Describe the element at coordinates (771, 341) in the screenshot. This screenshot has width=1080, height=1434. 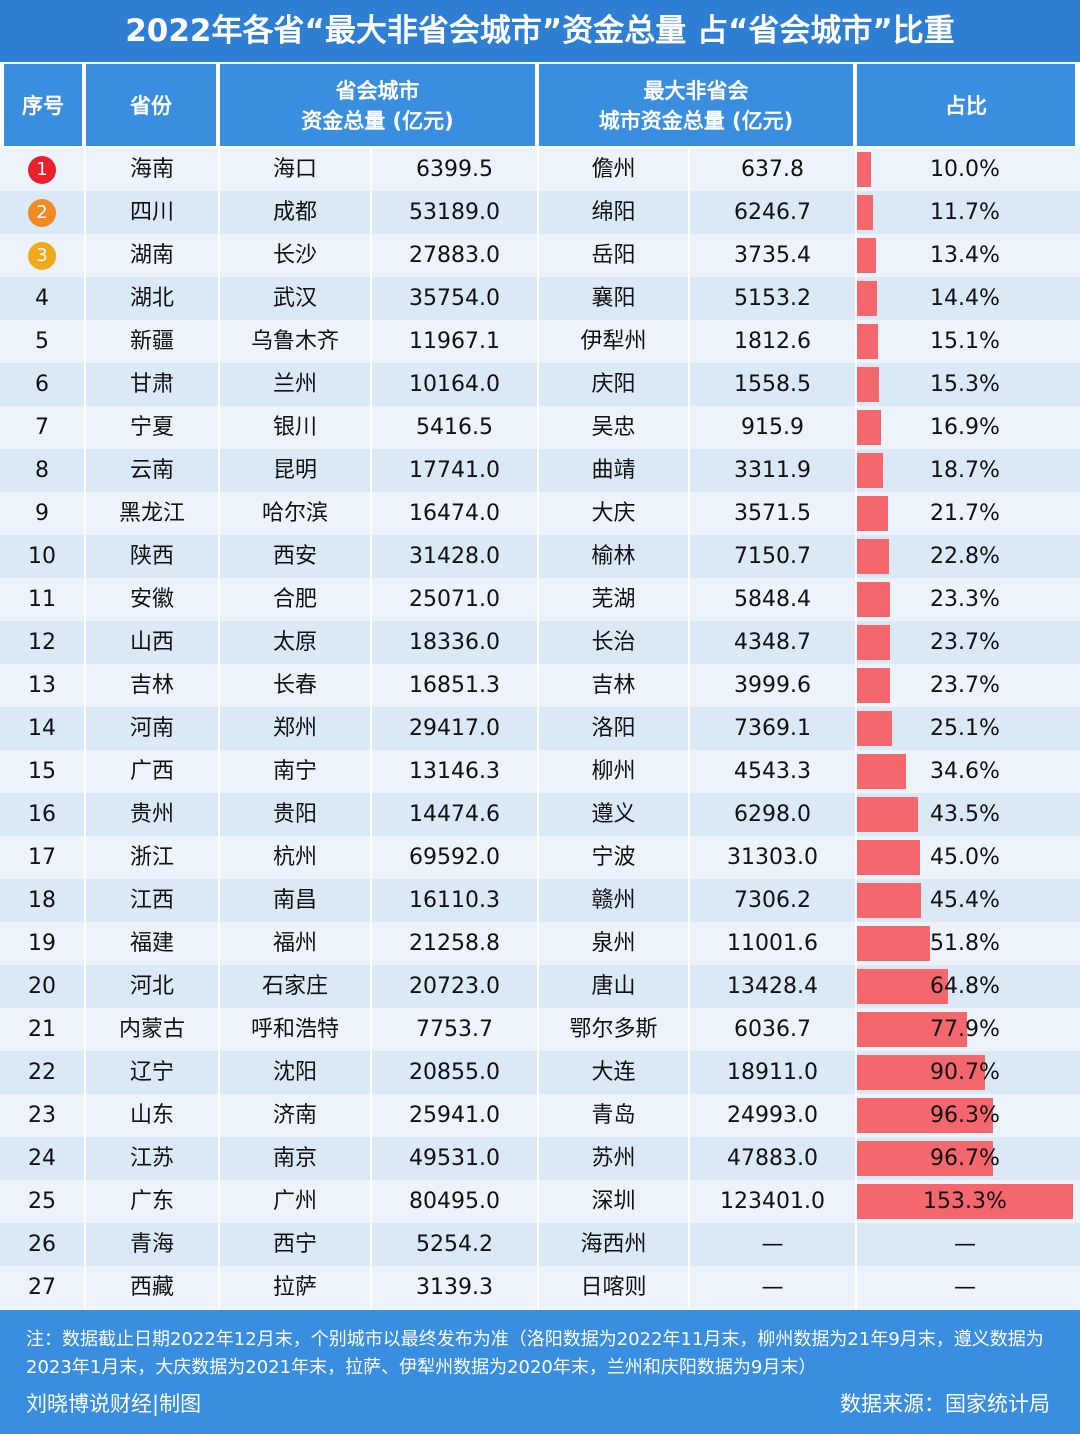
I see `table-cell: 1812.6` at that location.